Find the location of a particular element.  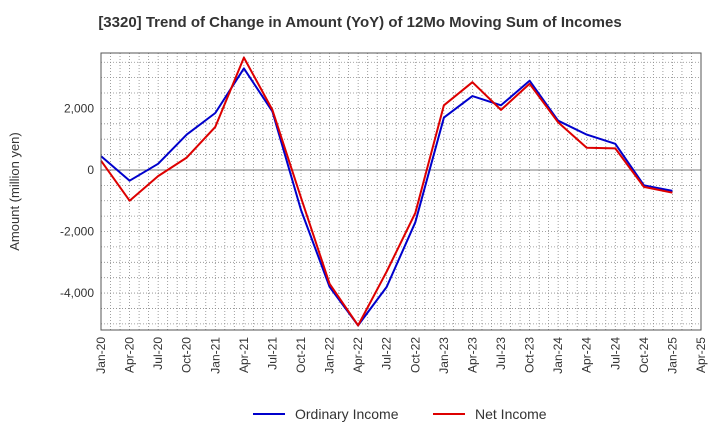

x-tick-label: Jan-25 is located at coordinates (672, 355).